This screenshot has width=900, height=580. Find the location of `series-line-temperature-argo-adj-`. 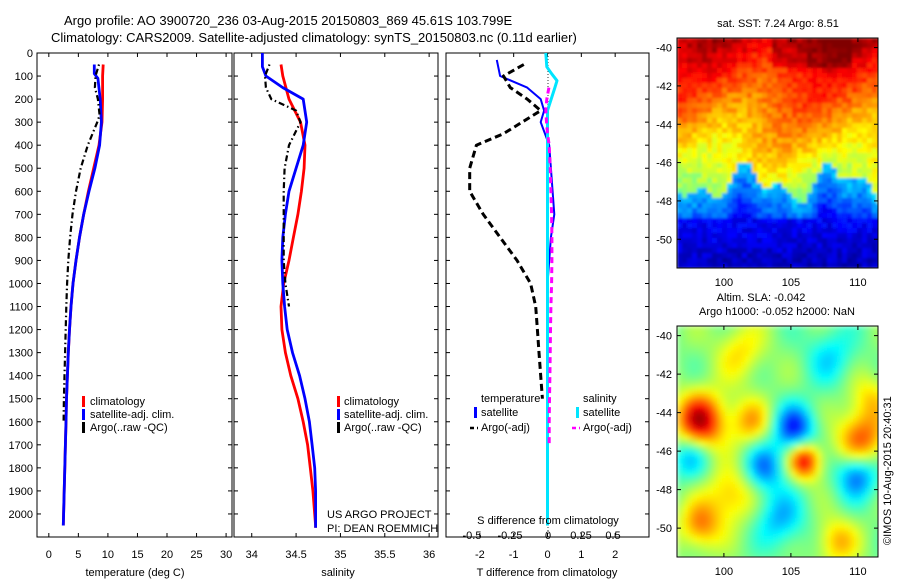

series-line-temperature-argo-adj- is located at coordinates (506, 231).